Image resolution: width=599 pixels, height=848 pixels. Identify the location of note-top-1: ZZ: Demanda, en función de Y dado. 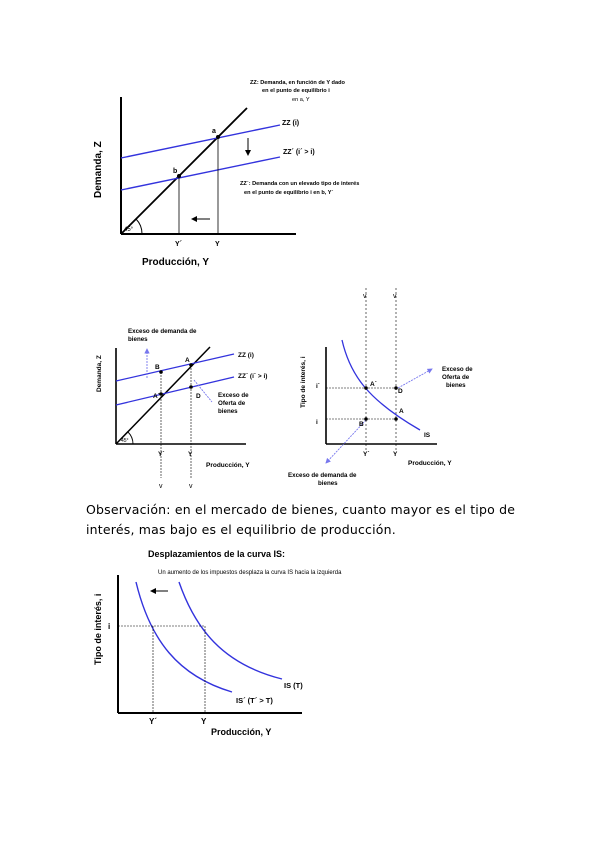
(297, 83).